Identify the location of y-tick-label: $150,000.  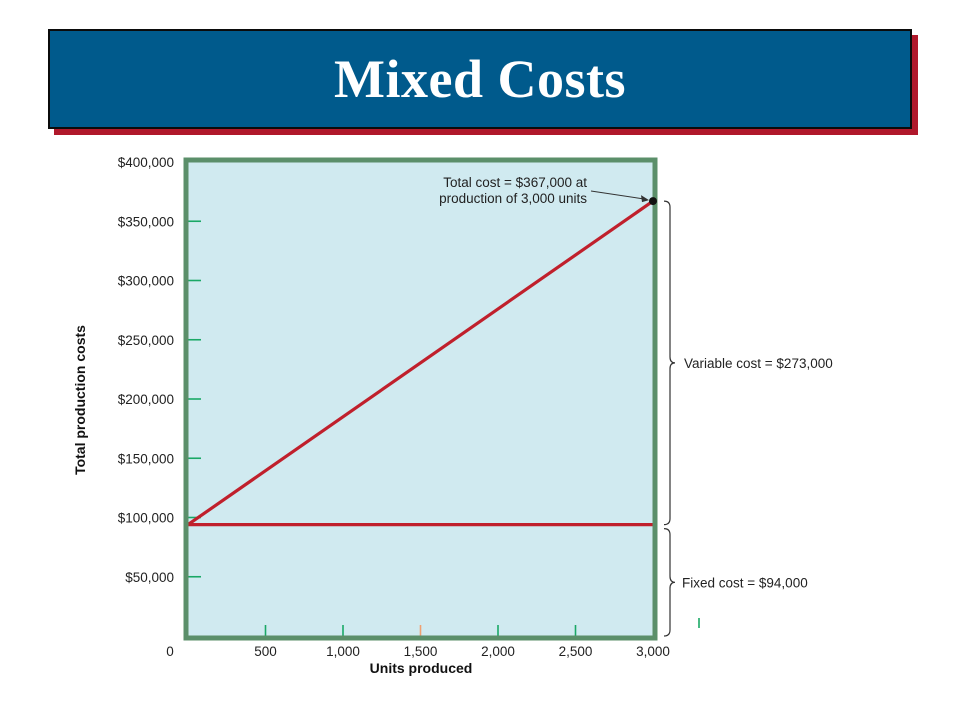
(146, 458).